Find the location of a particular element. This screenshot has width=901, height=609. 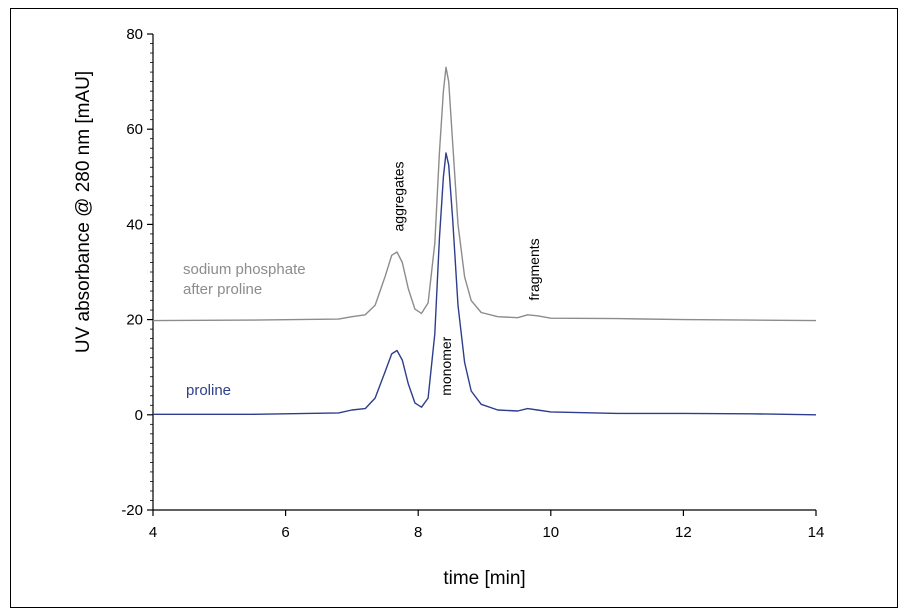

y-tick-label: 20 is located at coordinates (134, 320).